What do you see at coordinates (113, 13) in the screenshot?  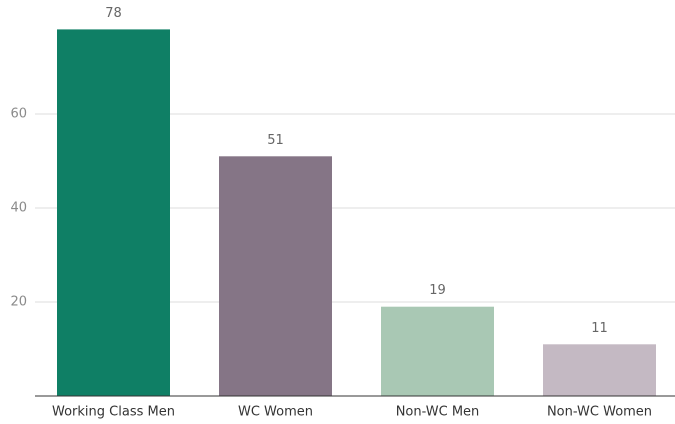 I see `value-label: 78` at bounding box center [113, 13].